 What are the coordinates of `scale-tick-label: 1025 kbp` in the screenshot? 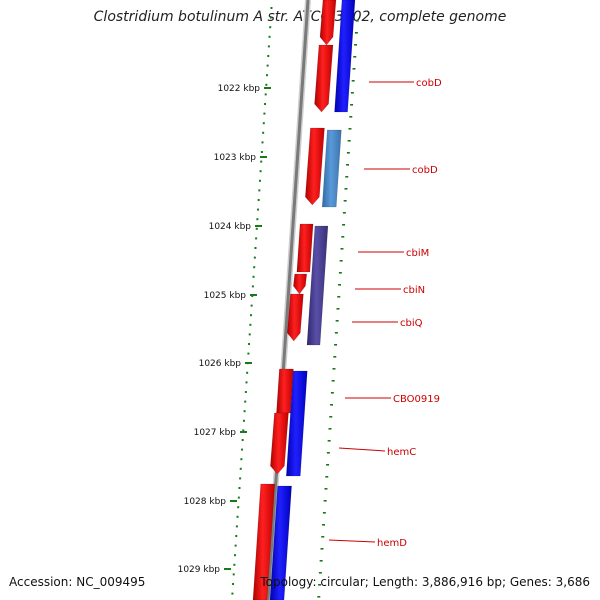 It's located at (225, 296).